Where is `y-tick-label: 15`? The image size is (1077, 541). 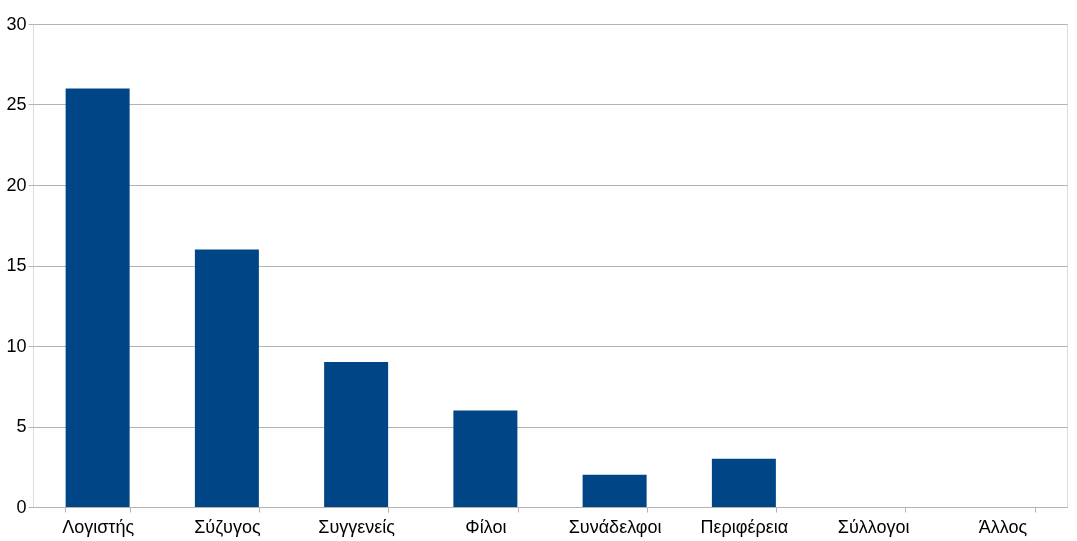 y-tick-label: 15 is located at coordinates (16, 265).